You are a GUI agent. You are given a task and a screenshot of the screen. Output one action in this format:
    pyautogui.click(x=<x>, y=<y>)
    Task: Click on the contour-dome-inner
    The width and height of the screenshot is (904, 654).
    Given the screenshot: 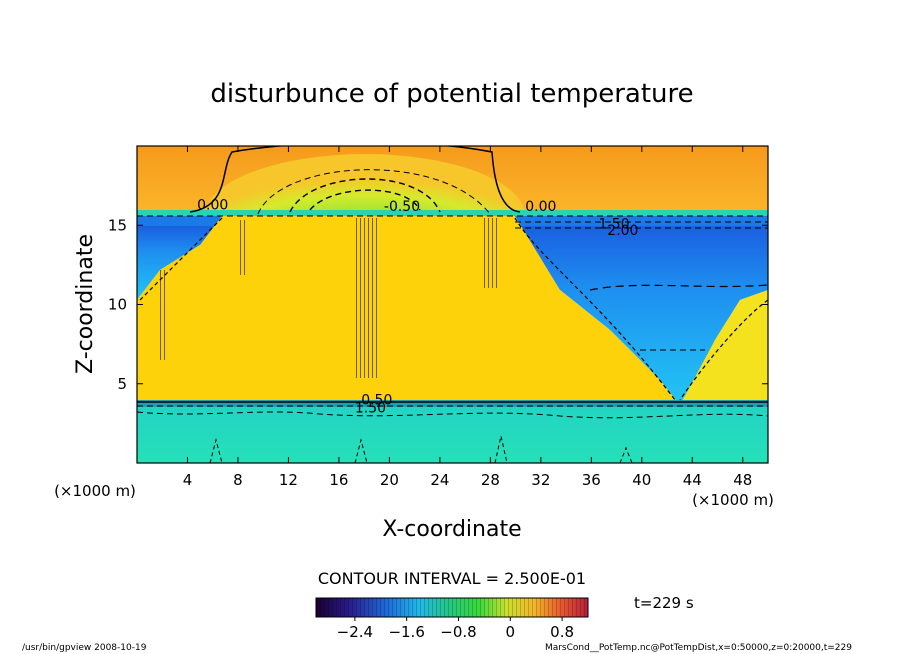 What is the action you would take?
    pyautogui.click(x=365, y=200)
    